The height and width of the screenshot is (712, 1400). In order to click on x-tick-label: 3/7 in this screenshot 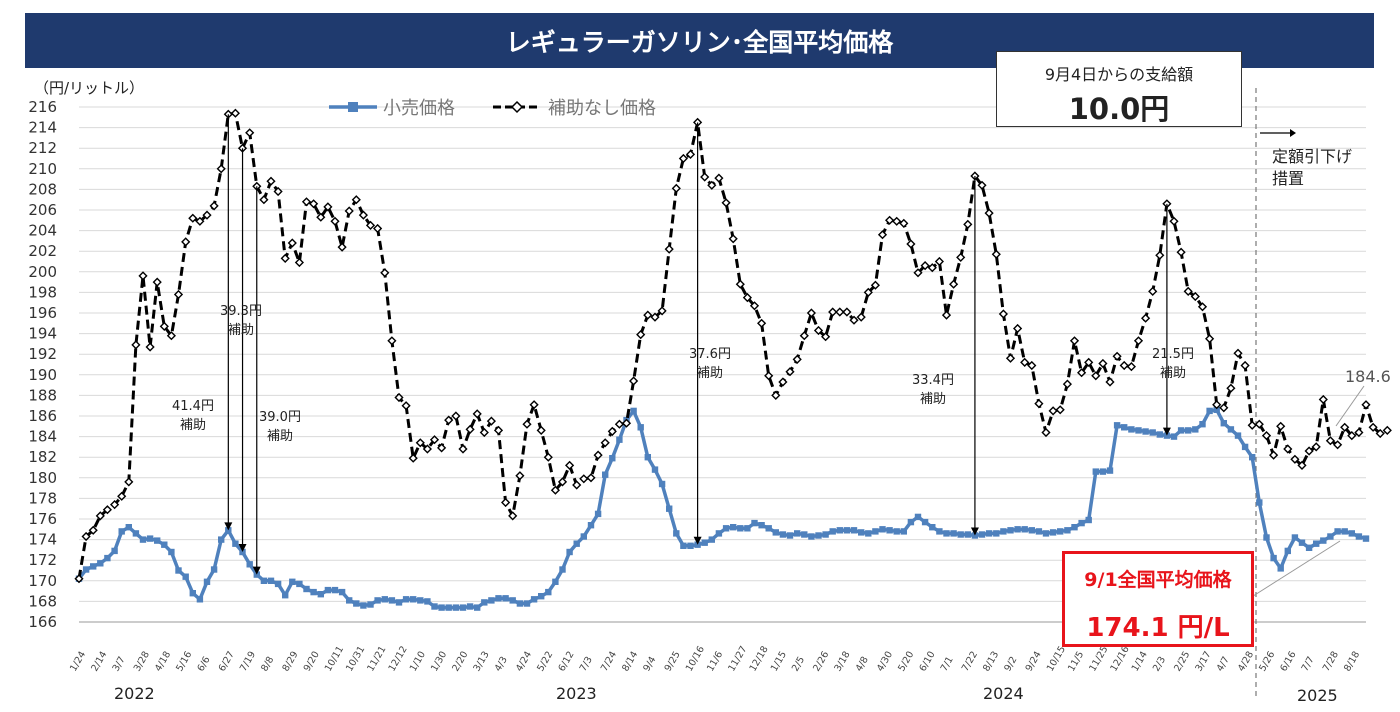, I will do `click(119, 664)`.